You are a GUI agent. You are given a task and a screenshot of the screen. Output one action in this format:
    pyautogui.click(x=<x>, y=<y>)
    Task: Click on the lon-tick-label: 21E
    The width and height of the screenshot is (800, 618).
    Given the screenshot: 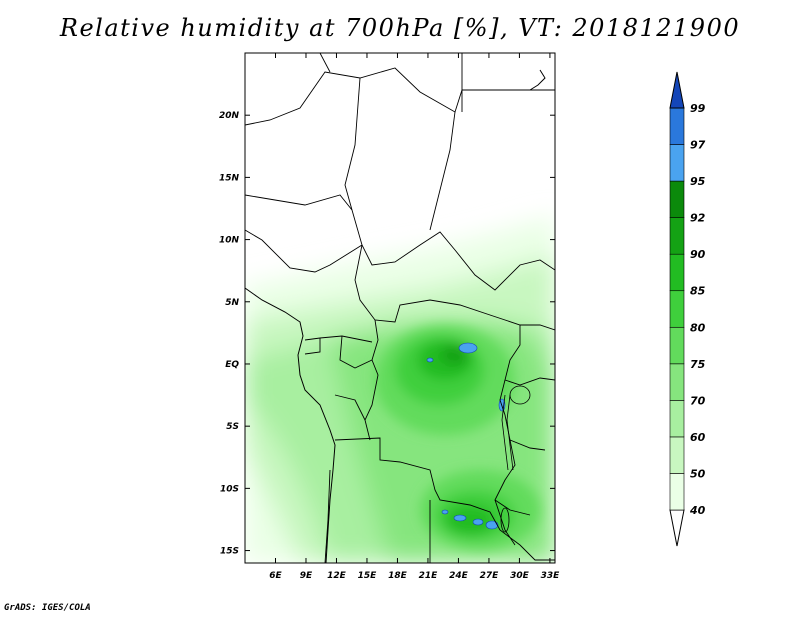 What is the action you would take?
    pyautogui.click(x=429, y=576)
    